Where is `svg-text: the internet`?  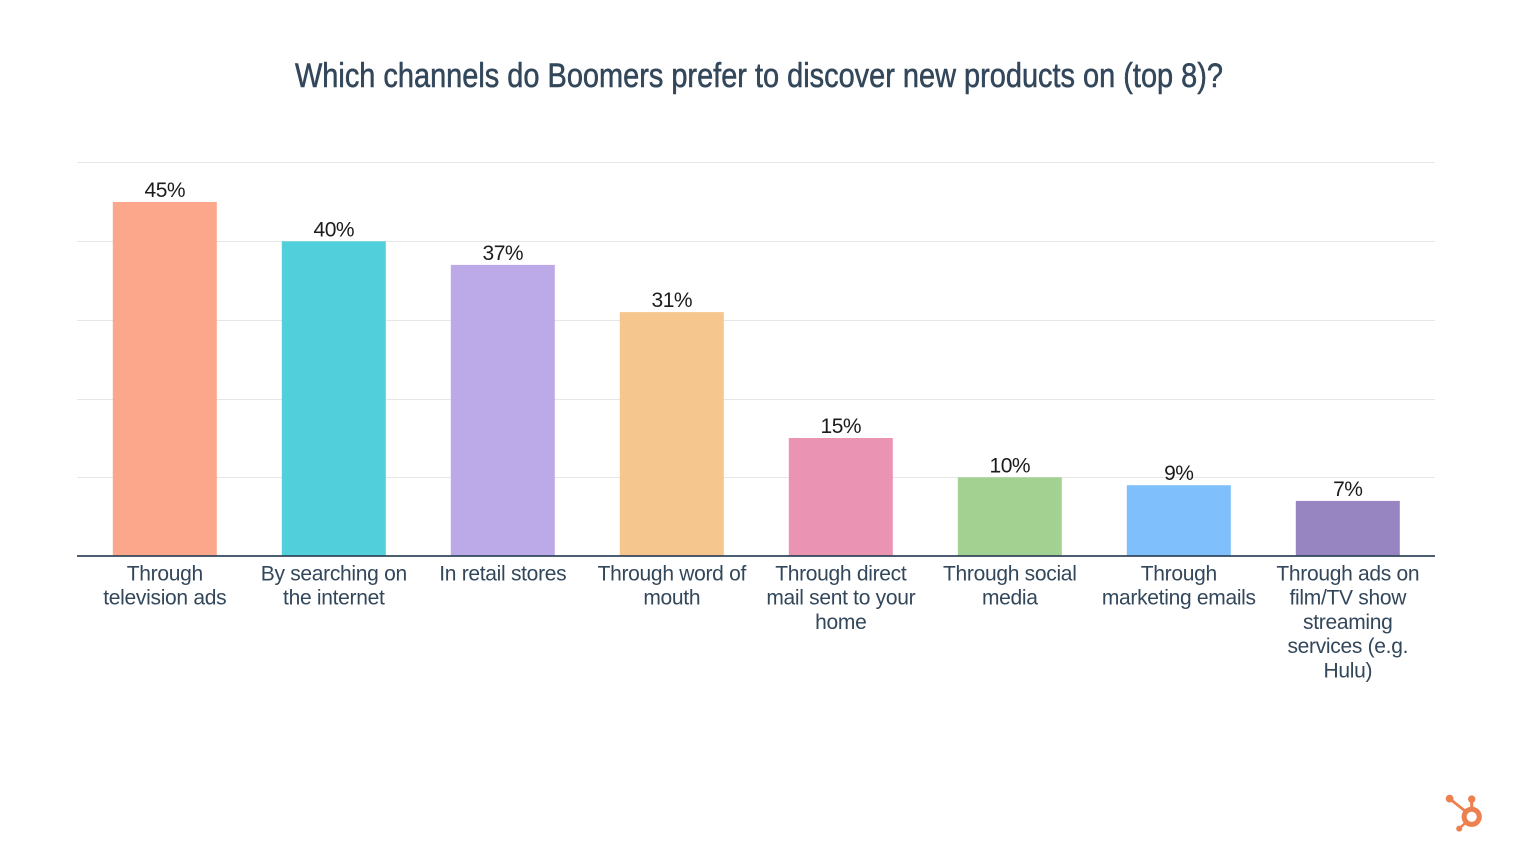 svg-text: the internet is located at coordinates (334, 598).